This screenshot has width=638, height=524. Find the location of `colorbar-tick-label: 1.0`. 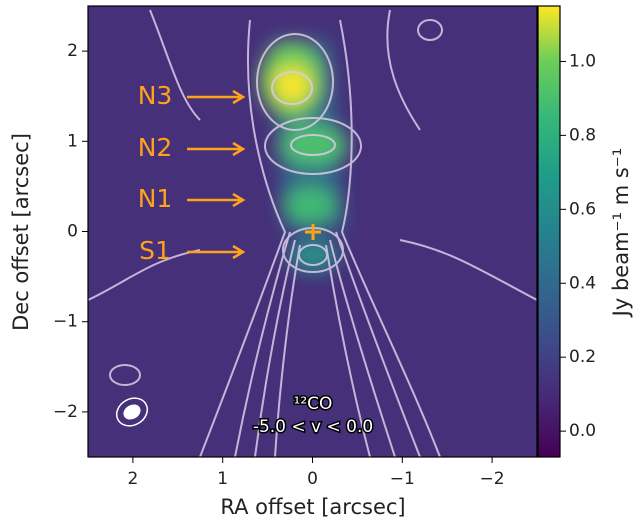

colorbar-tick-label: 1.0 is located at coordinates (582, 61).